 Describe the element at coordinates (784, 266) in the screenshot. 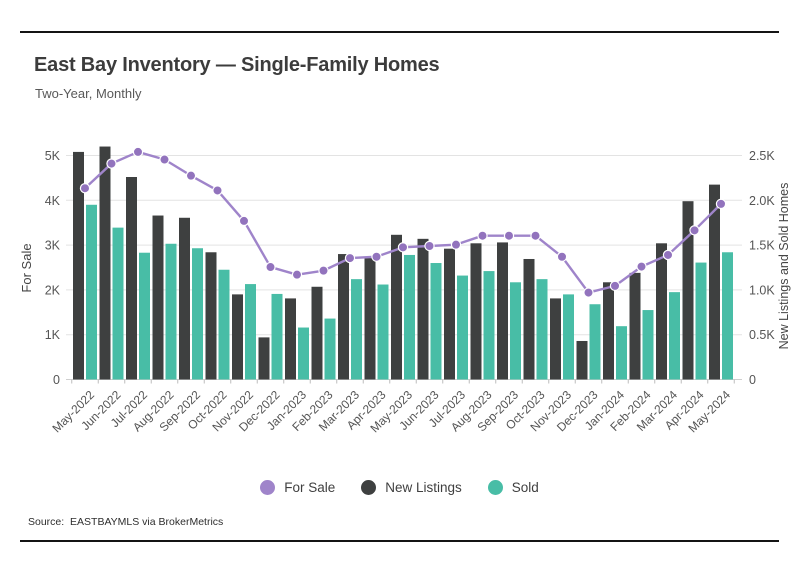

I see `right-axis-title: New Listings and Sold Homes` at that location.